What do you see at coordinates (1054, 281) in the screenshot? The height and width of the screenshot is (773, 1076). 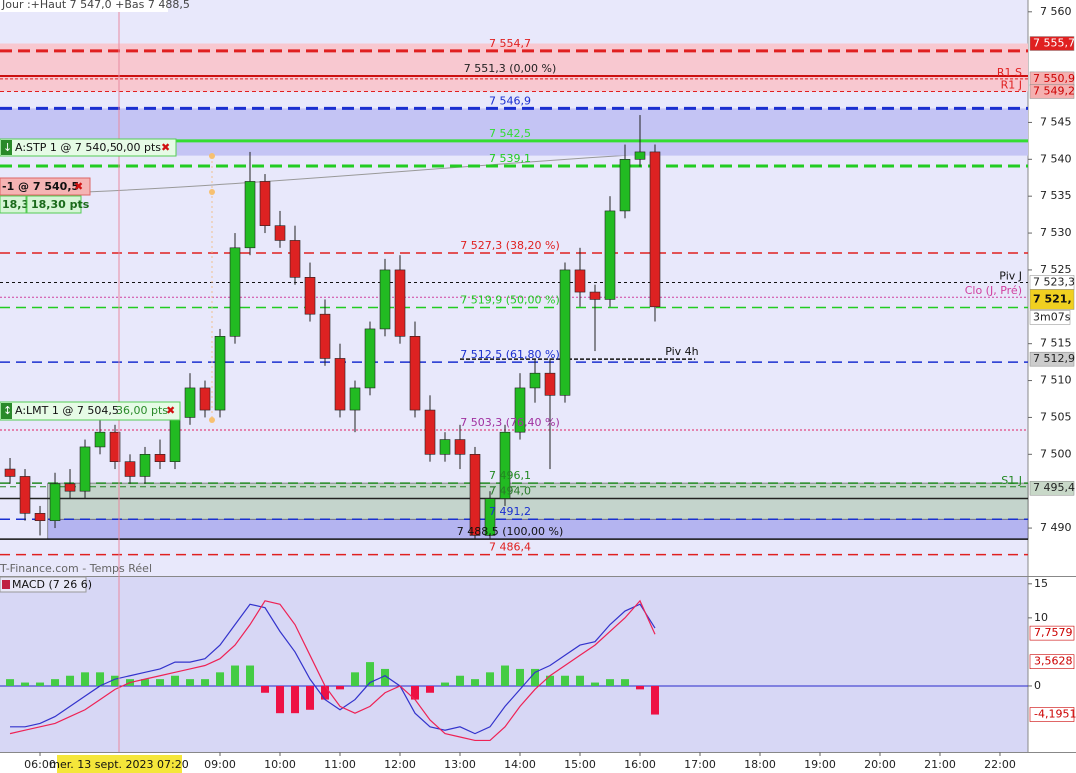 I see `price-badge-label: 7 523,3` at bounding box center [1054, 281].